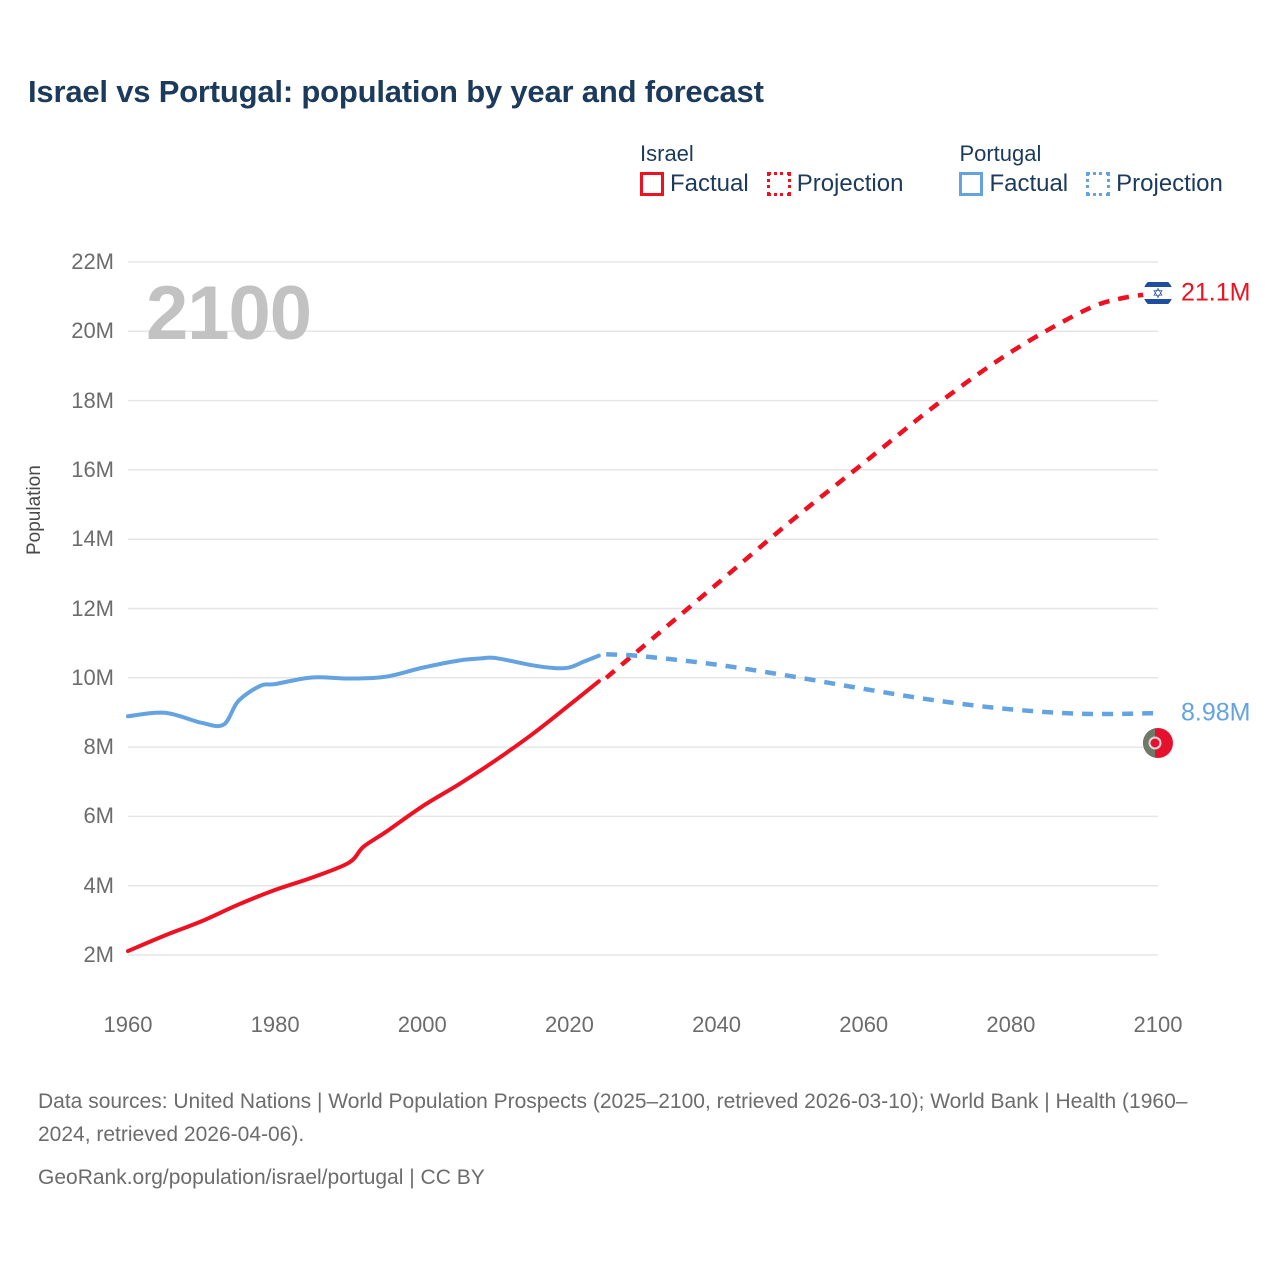 This screenshot has height=1280, width=1280. Describe the element at coordinates (92, 539) in the screenshot. I see `y-axis-tick-label: 14M` at that location.